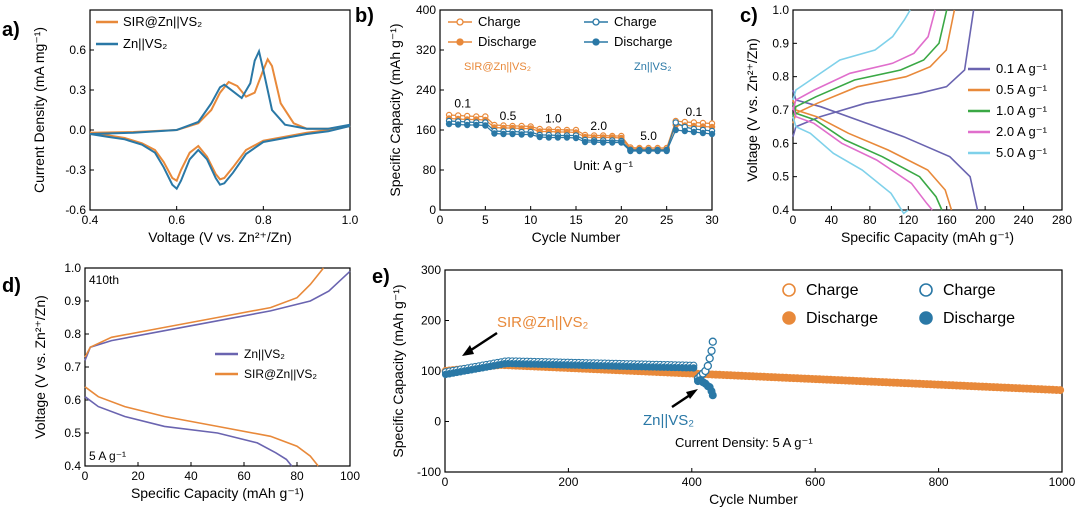 The height and width of the screenshot is (512, 1080). What do you see at coordinates (749, 16) in the screenshot?
I see `panel-label-c: c)` at bounding box center [749, 16].